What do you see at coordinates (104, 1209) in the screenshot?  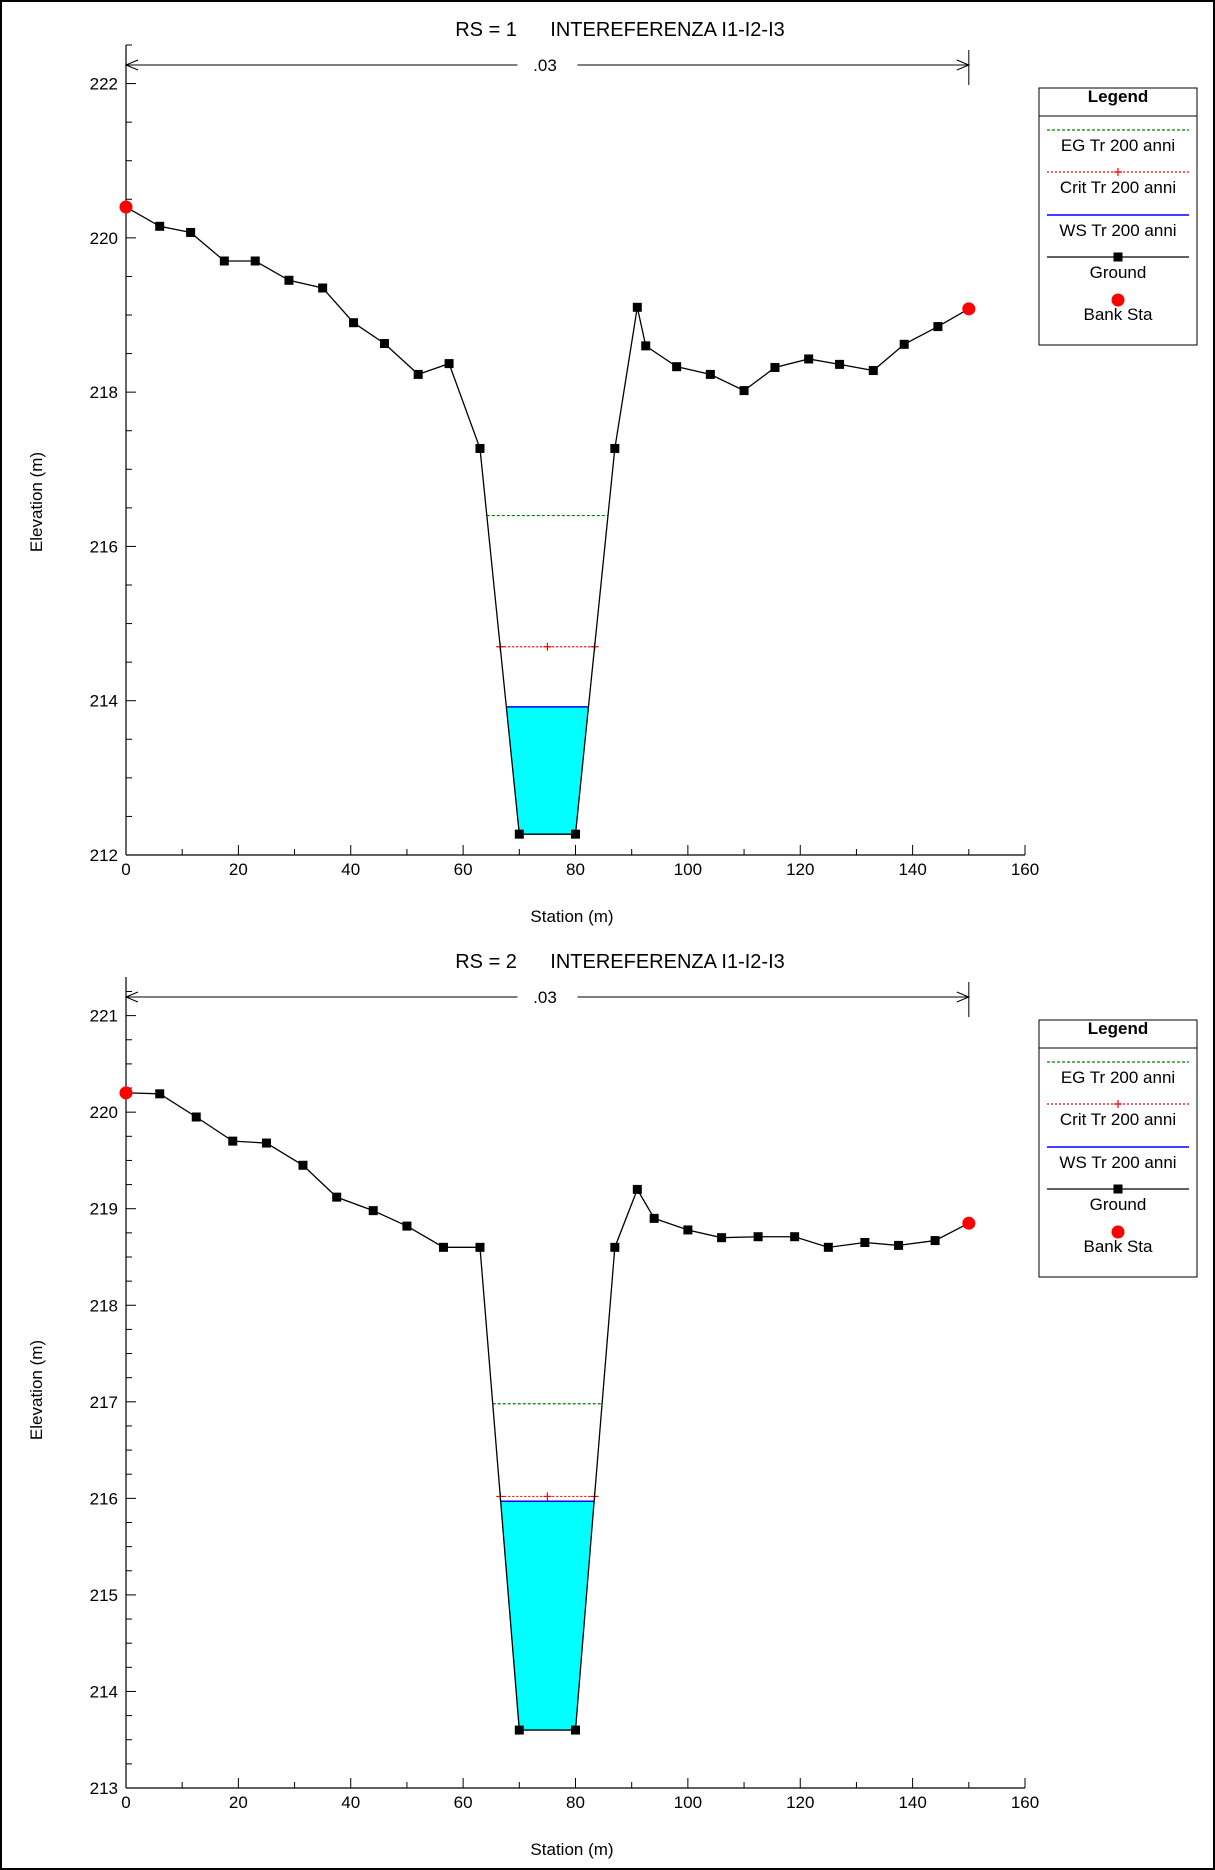 I see `y-tick-label: 219` at bounding box center [104, 1209].